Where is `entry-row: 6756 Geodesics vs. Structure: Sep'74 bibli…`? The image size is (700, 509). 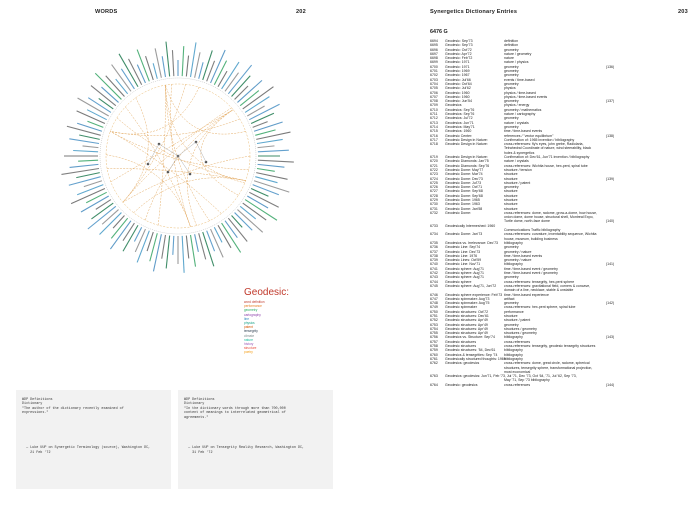 entry-row: 6756 Geodesics vs. Structure: Sep'74 bibli… is located at coordinates (560, 337).